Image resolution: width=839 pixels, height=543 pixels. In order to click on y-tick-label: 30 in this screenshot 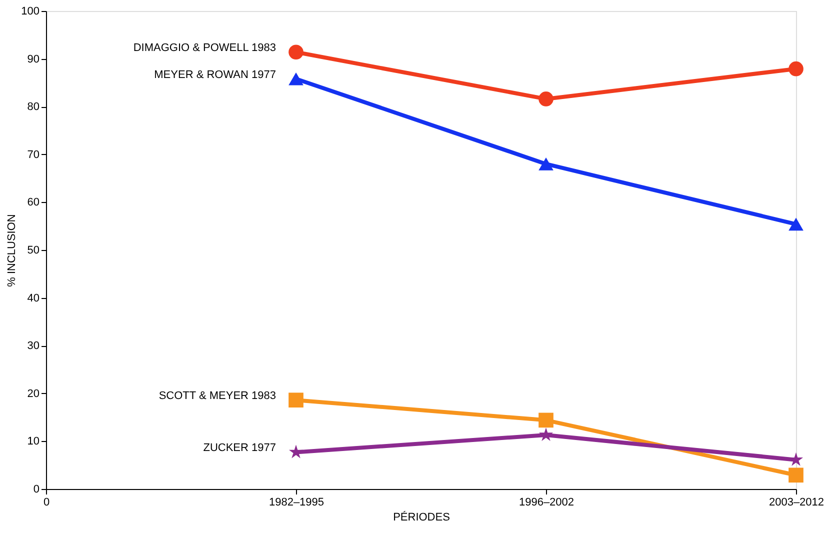, I will do `click(33, 346)`.